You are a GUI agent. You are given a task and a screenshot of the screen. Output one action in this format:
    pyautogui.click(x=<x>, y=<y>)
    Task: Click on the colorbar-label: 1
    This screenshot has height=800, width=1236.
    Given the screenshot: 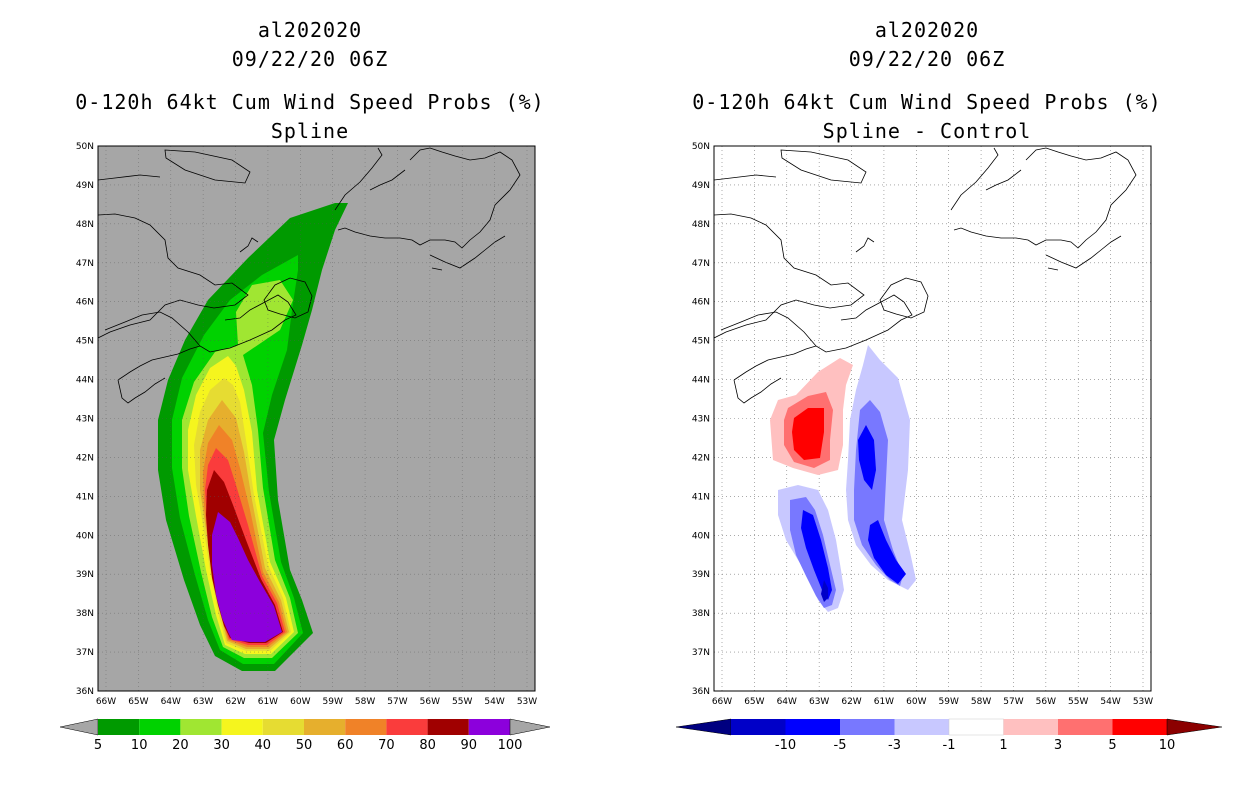 What is the action you would take?
    pyautogui.click(x=1003, y=745)
    